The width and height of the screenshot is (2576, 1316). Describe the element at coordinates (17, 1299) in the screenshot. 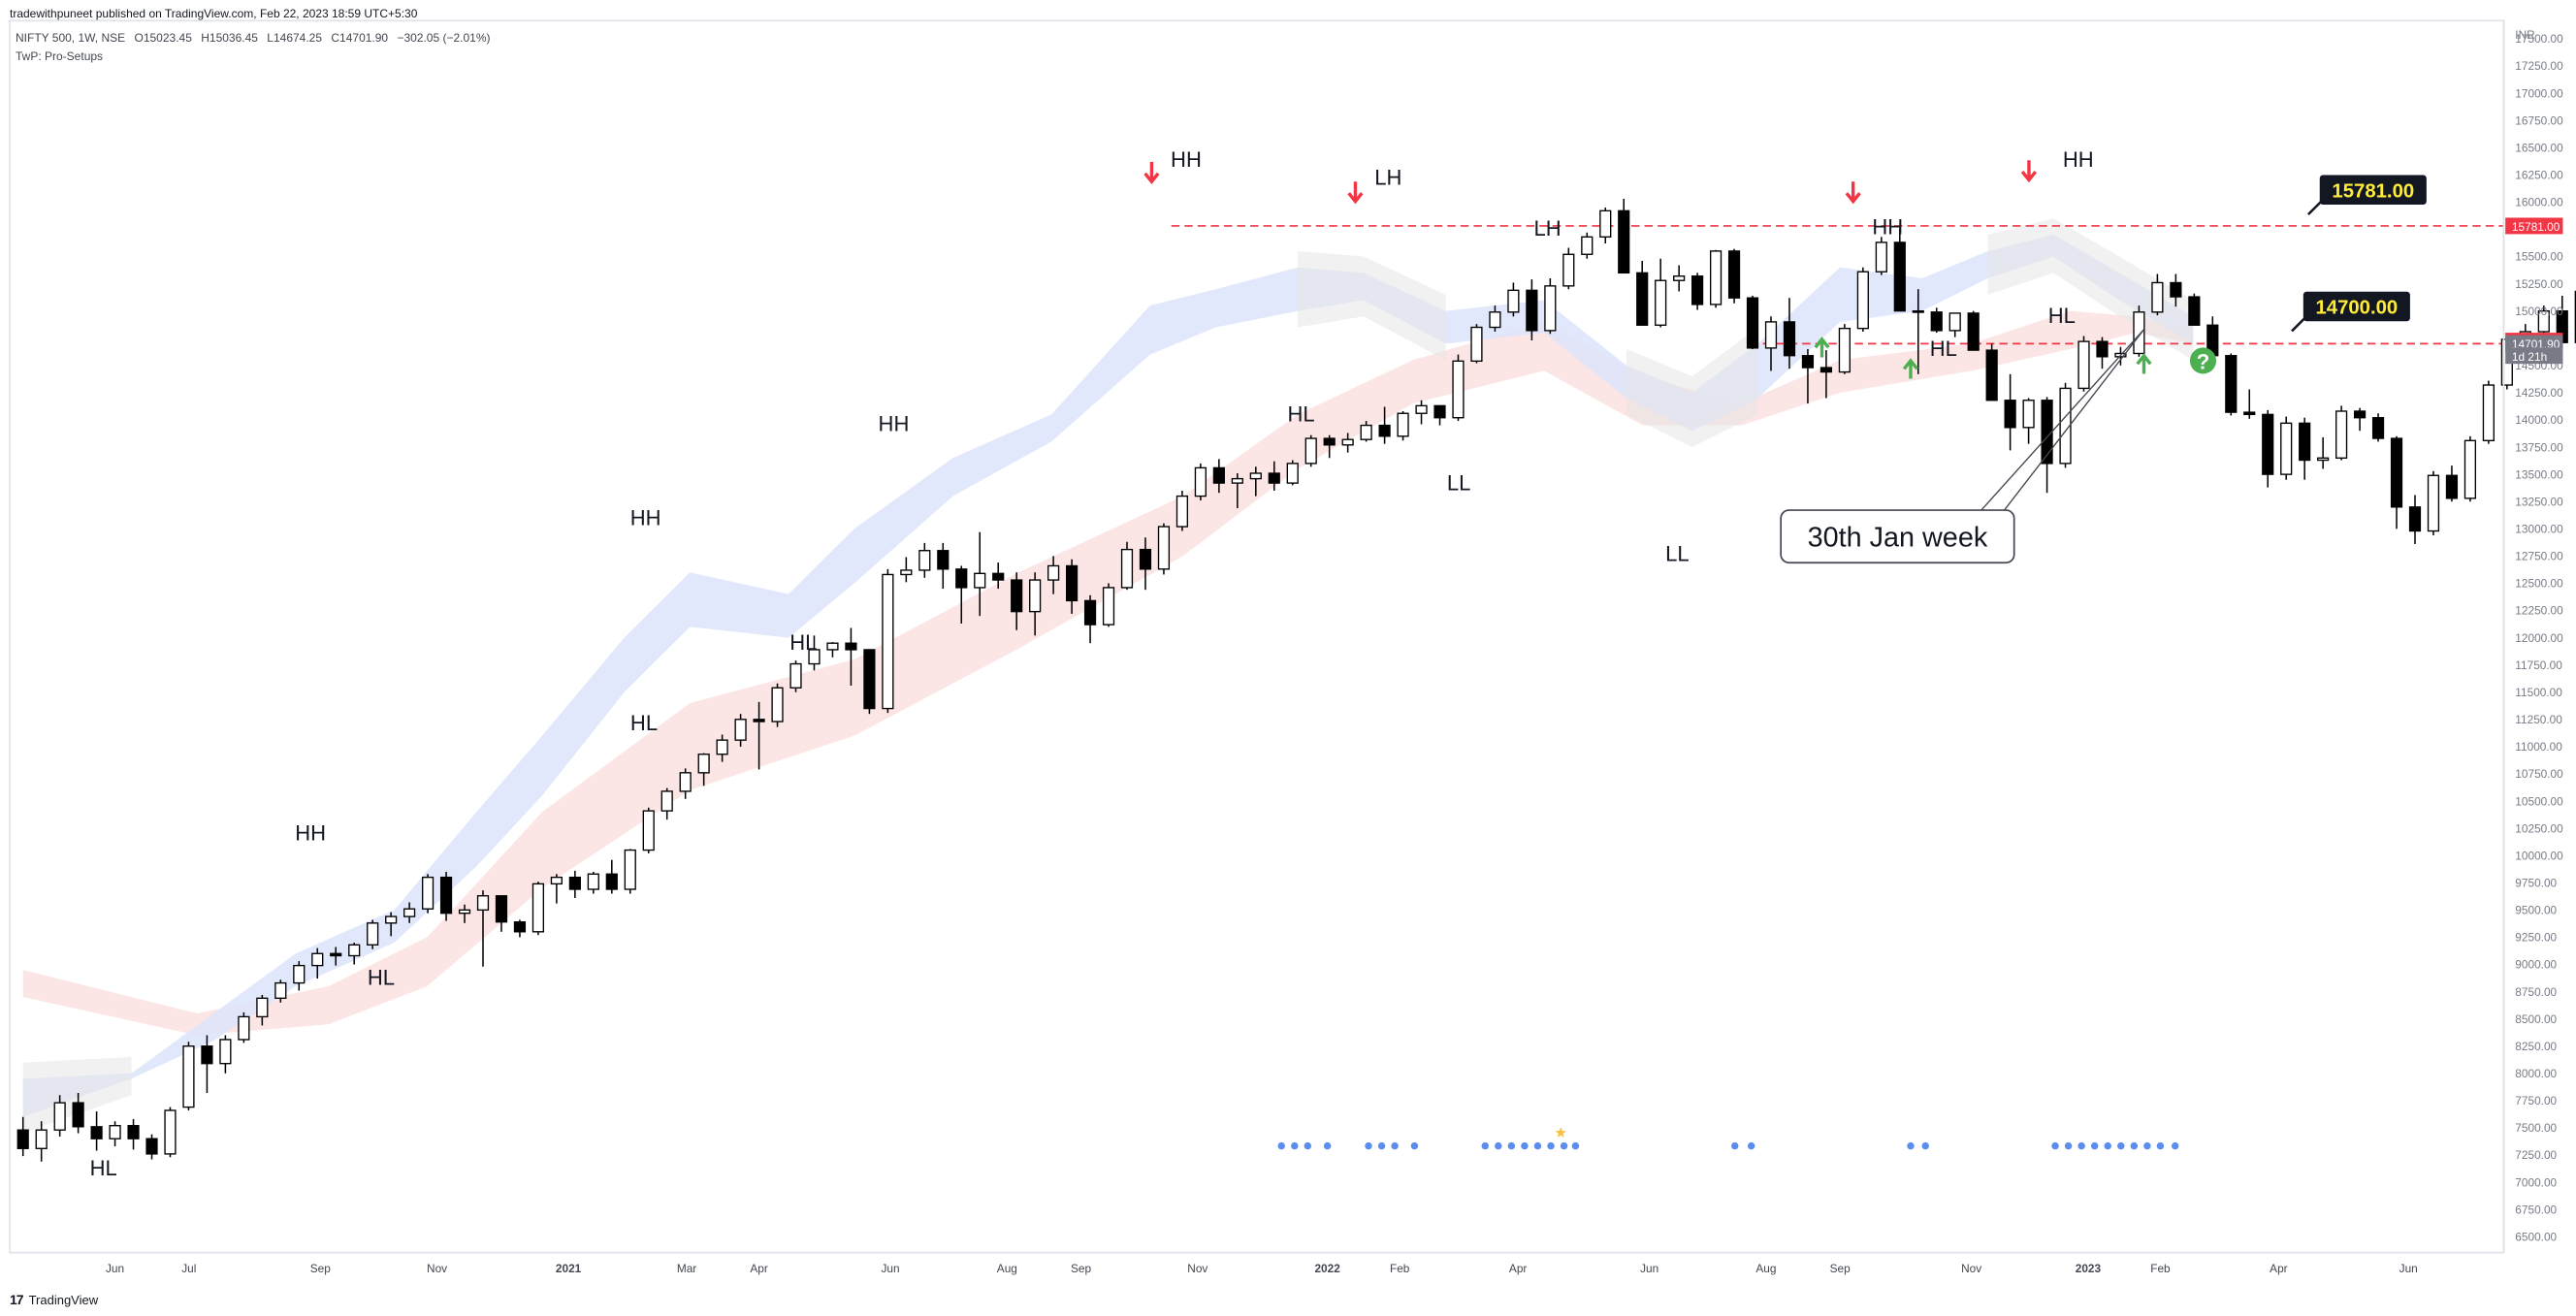

I see `tradingview-logo-icon: 17` at that location.